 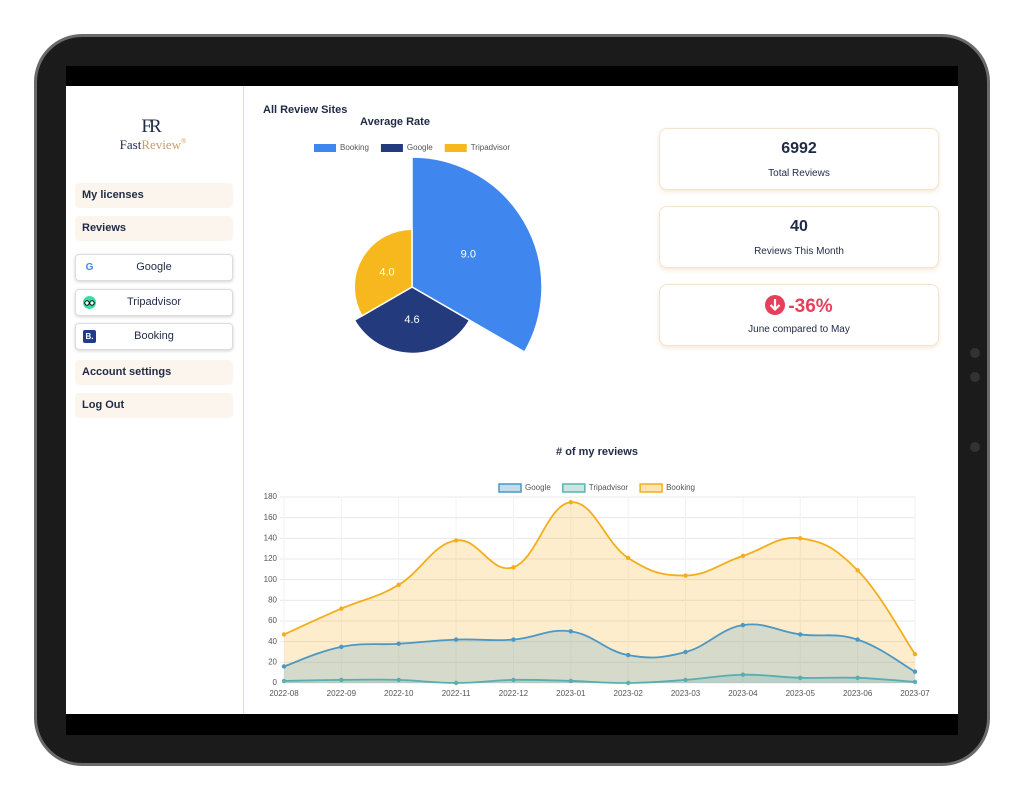 What do you see at coordinates (272, 661) in the screenshot?
I see `y-tick-label: 20` at bounding box center [272, 661].